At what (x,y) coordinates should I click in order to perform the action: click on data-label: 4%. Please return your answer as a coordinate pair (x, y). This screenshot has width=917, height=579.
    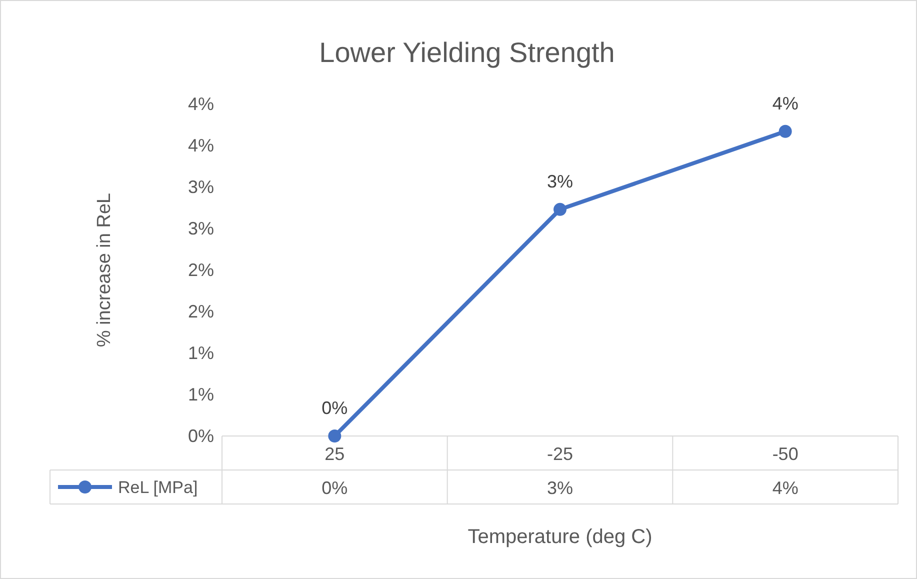
    Looking at the image, I should click on (785, 488).